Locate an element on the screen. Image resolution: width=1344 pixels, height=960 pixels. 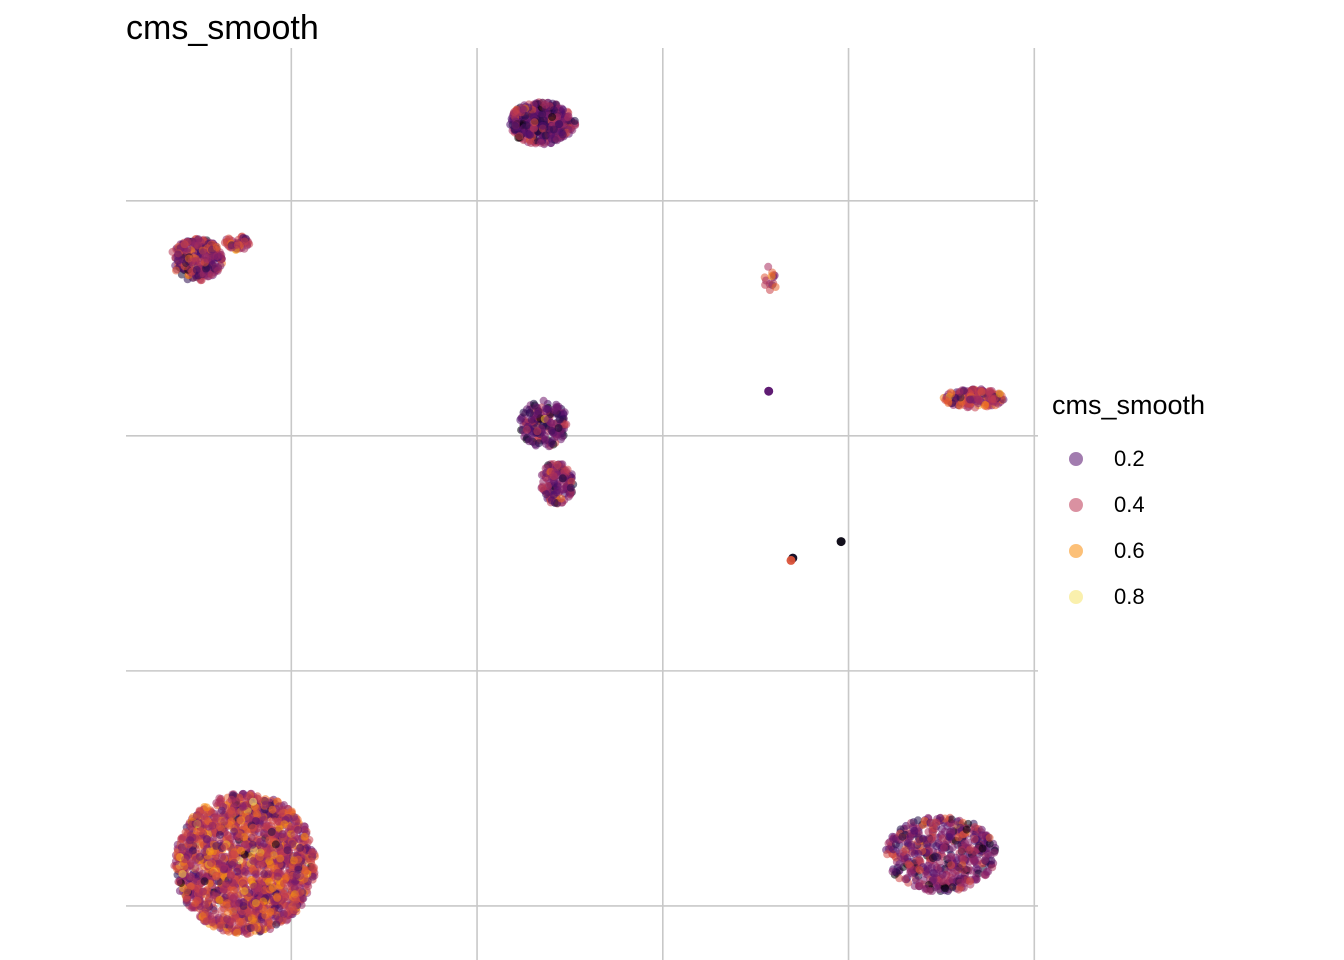
legend-item: 0.6 is located at coordinates (1128, 551).